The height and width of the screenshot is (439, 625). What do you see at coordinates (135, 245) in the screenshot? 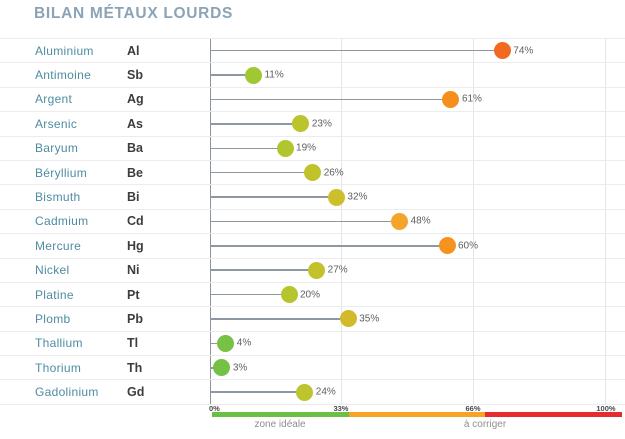
I see `metal-symbol: Hg` at bounding box center [135, 245].